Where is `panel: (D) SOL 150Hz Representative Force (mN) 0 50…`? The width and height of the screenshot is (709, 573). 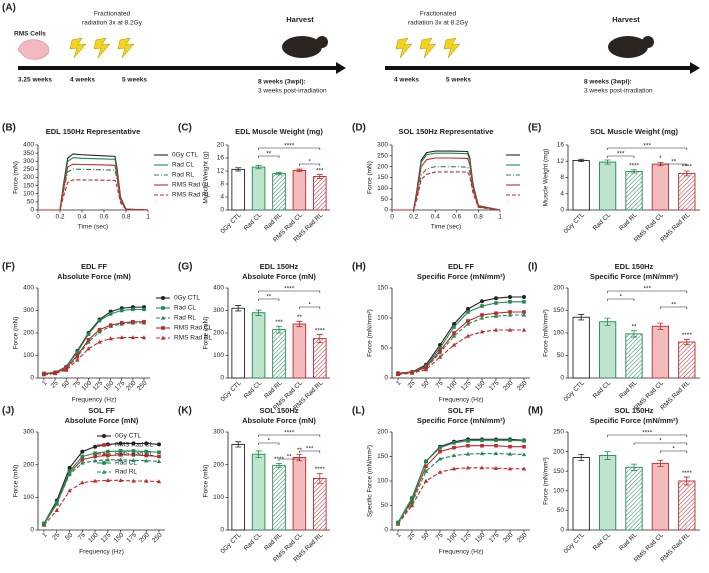
panel: (D) SOL 150Hz Representative Force (mN) 0 50… is located at coordinates (436, 177).